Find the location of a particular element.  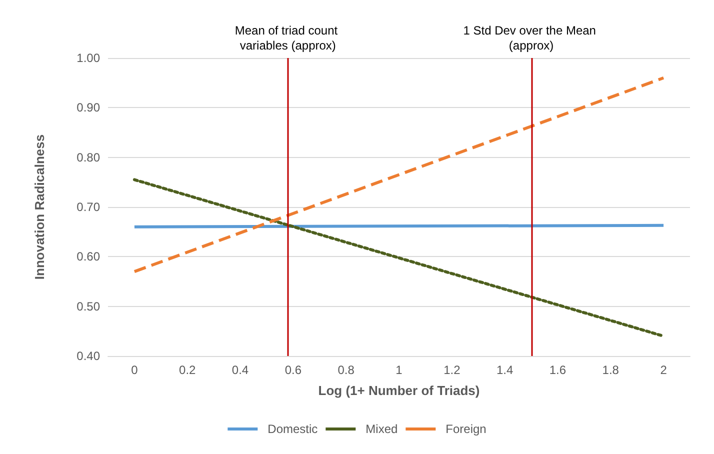

y-tick-label: 0.60 is located at coordinates (88, 257).